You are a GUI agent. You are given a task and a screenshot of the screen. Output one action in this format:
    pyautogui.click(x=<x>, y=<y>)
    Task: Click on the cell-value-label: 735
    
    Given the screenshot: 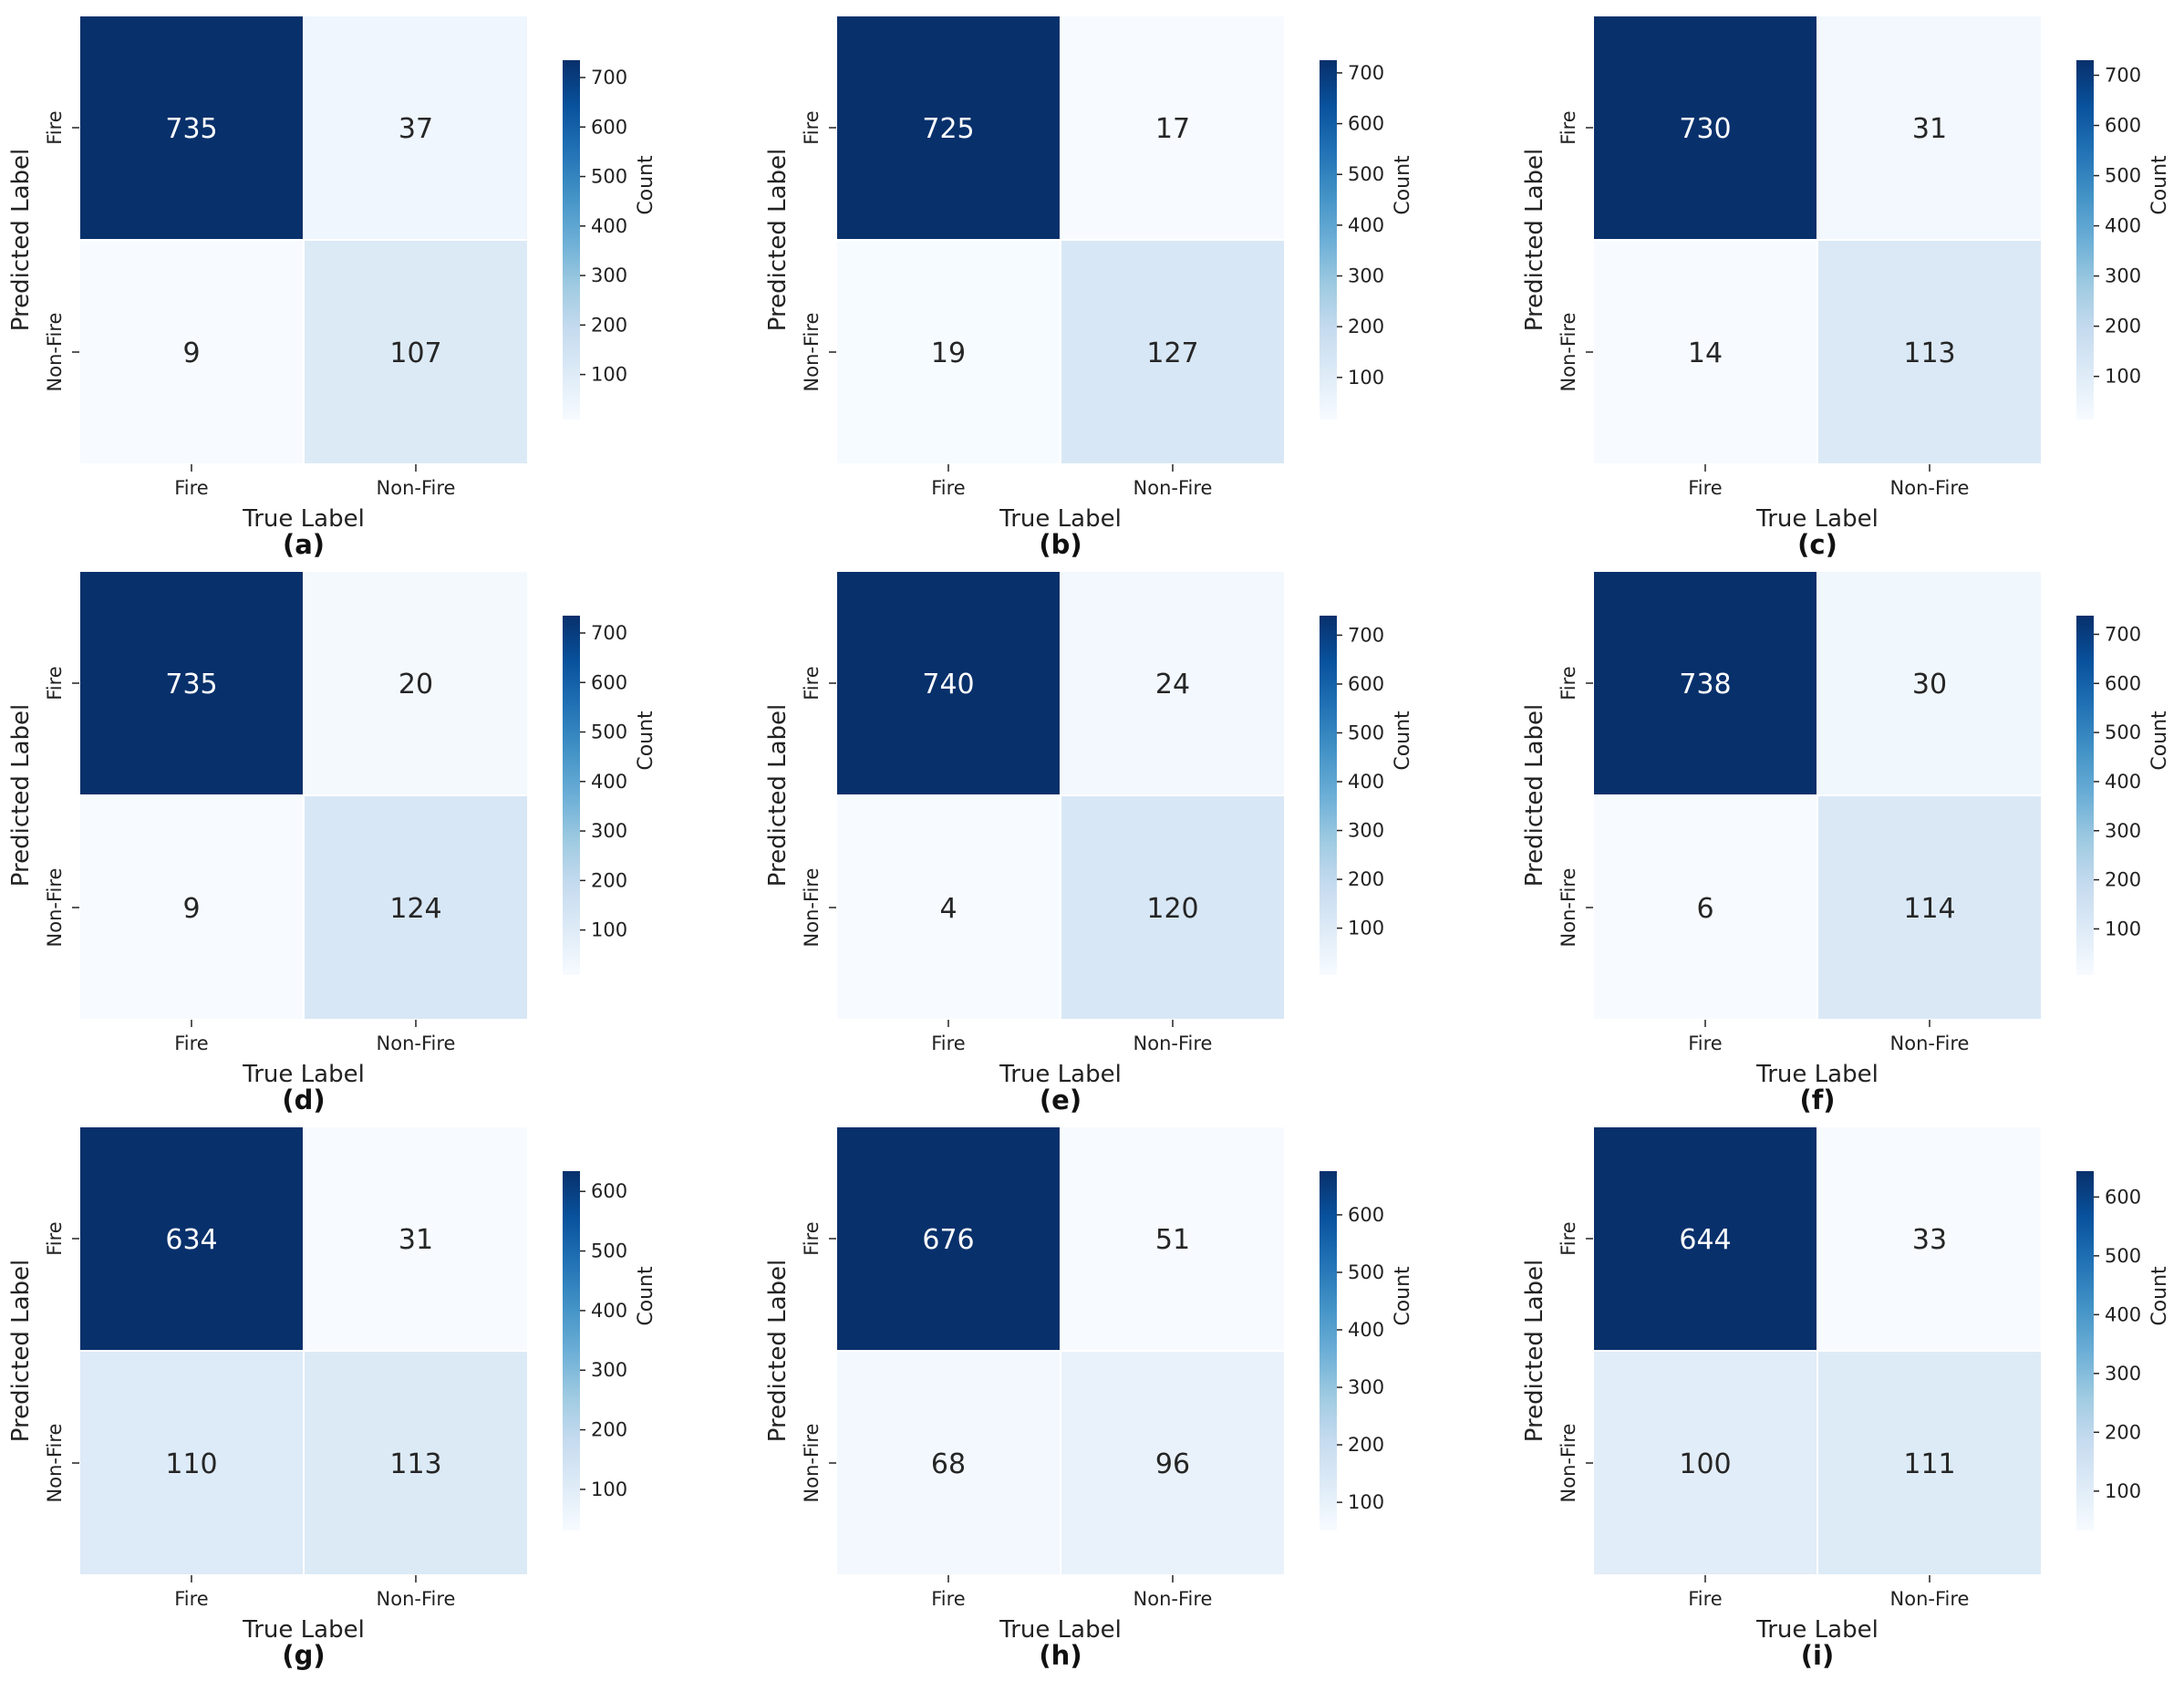 What is the action you would take?
    pyautogui.click(x=191, y=684)
    